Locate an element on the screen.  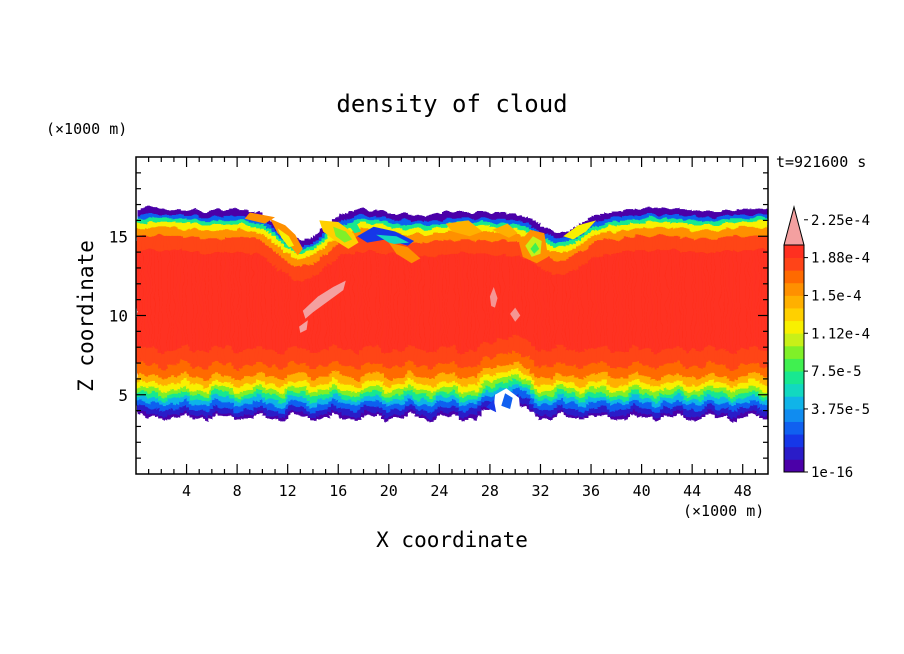
cloud-structure is located at coordinates (285, 238).